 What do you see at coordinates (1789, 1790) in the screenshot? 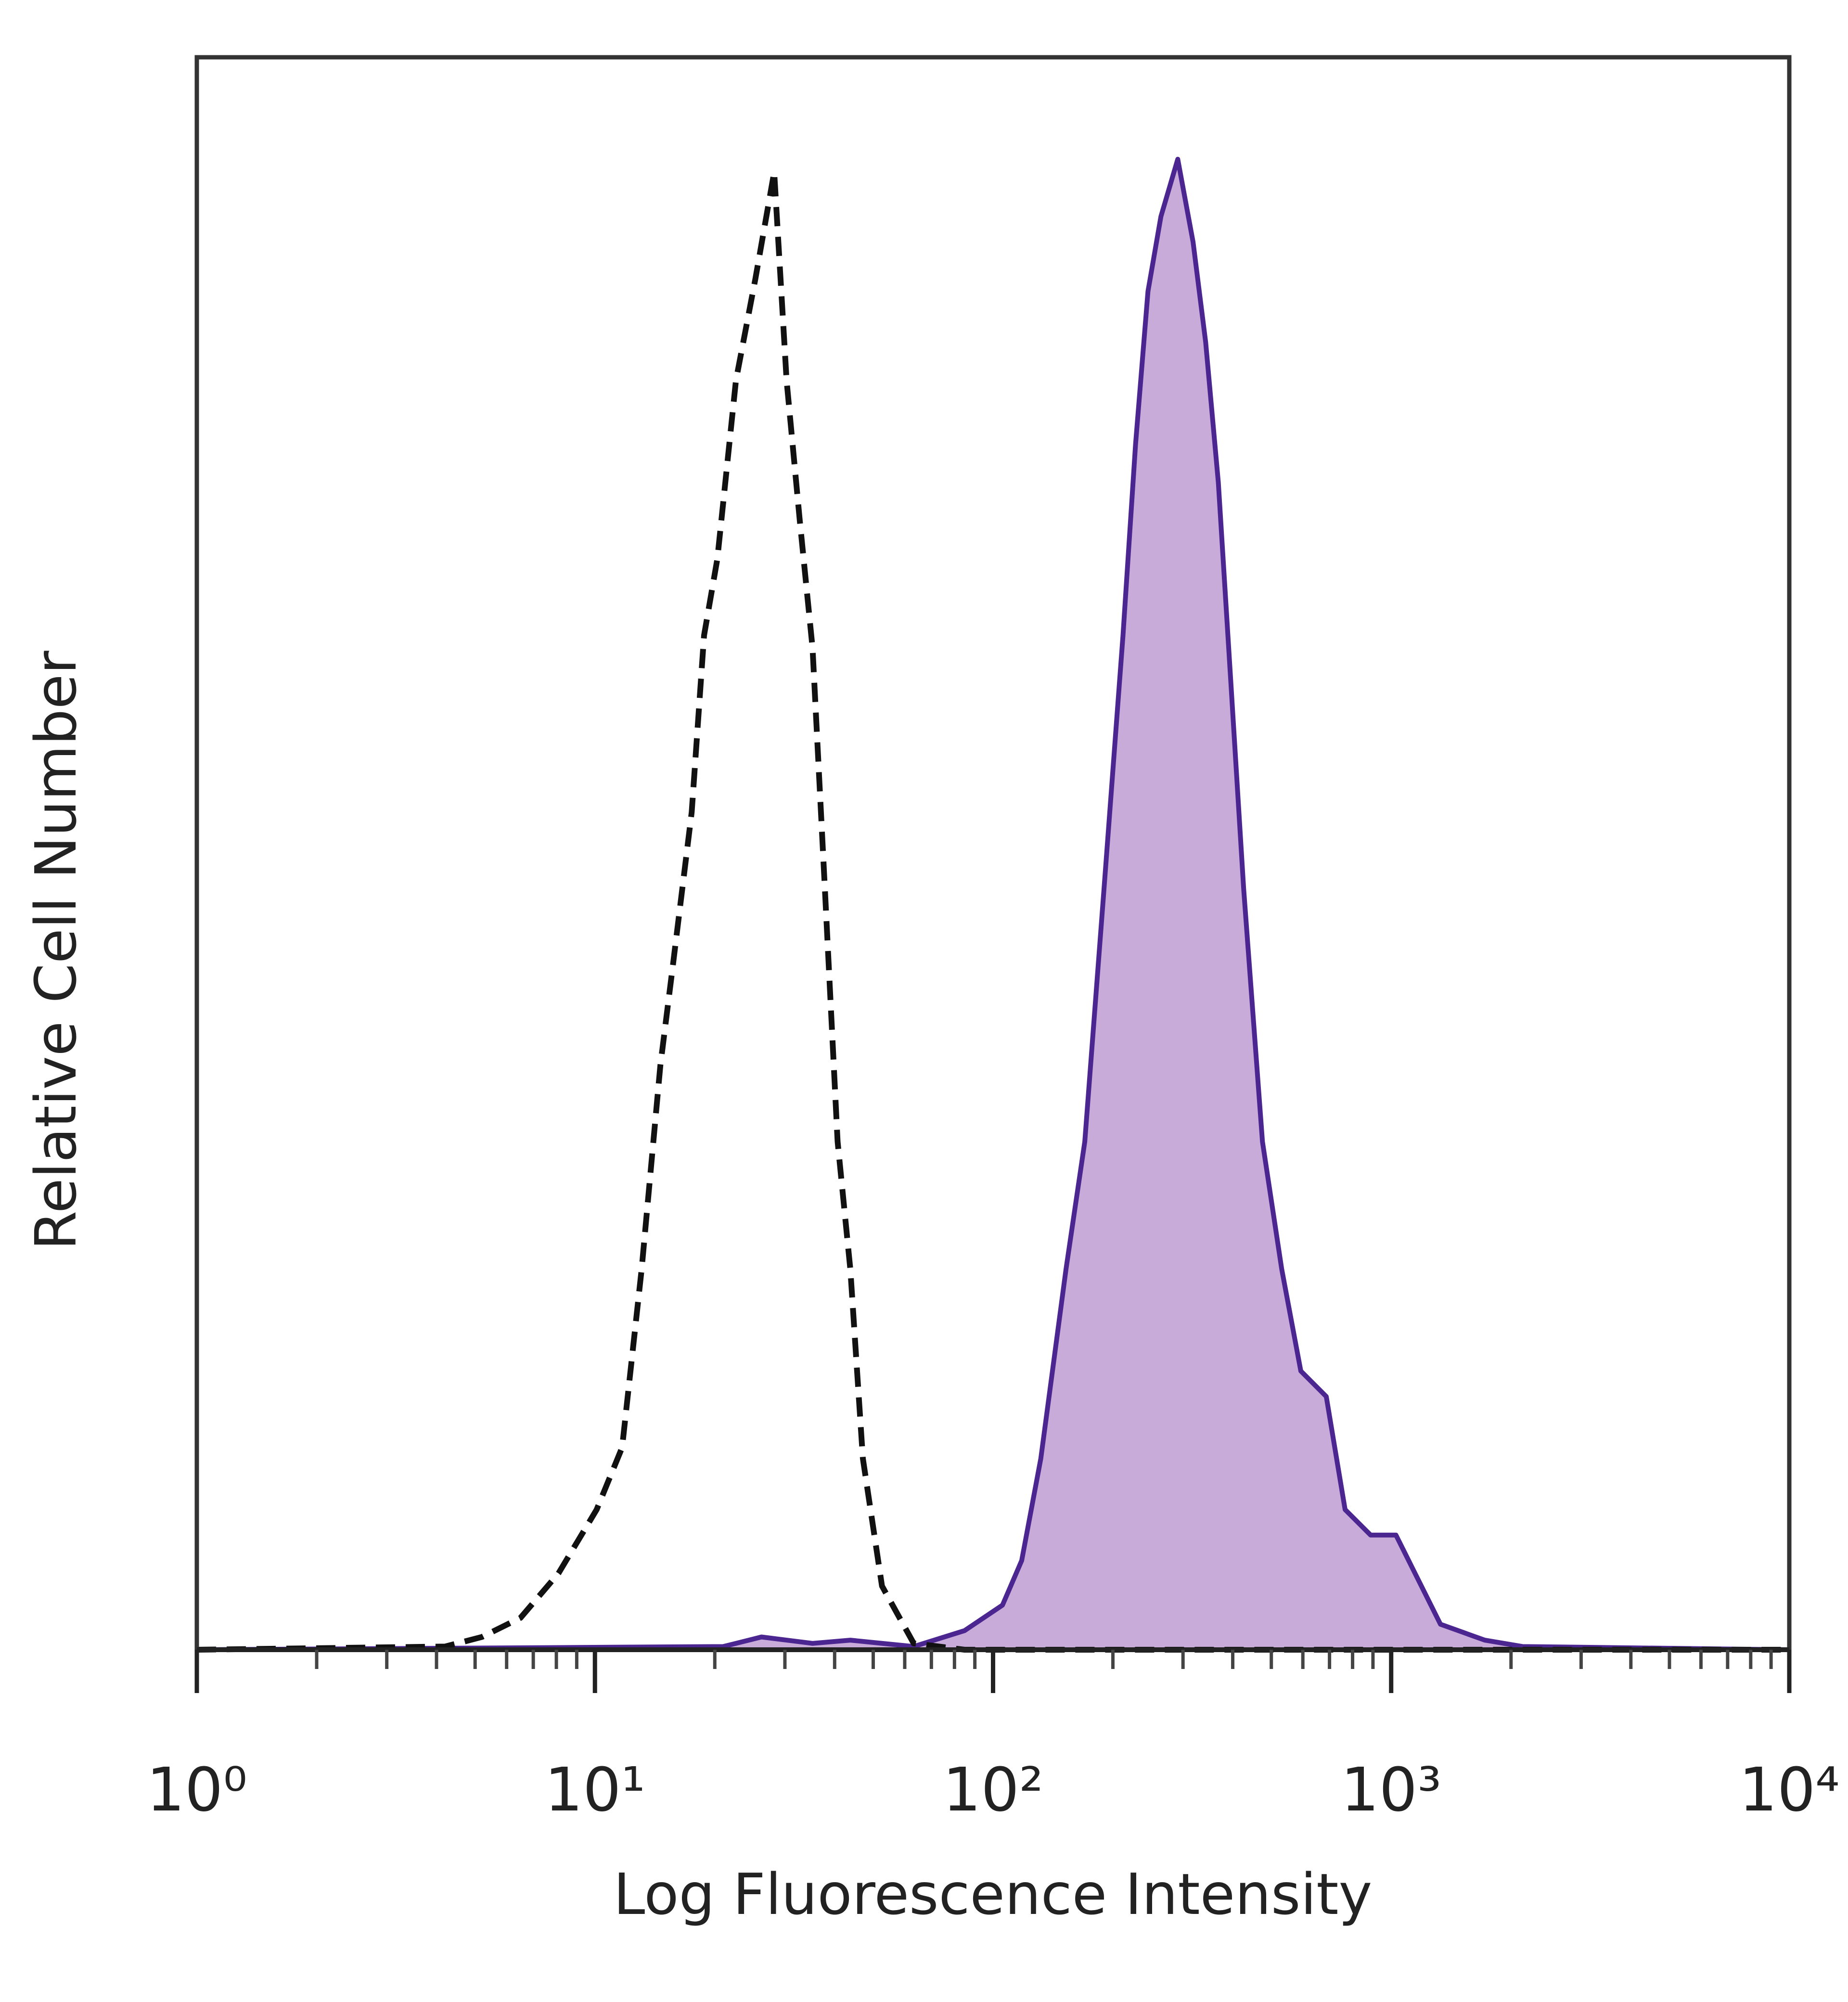
I see `x-tick-label: 10⁴` at bounding box center [1789, 1790].